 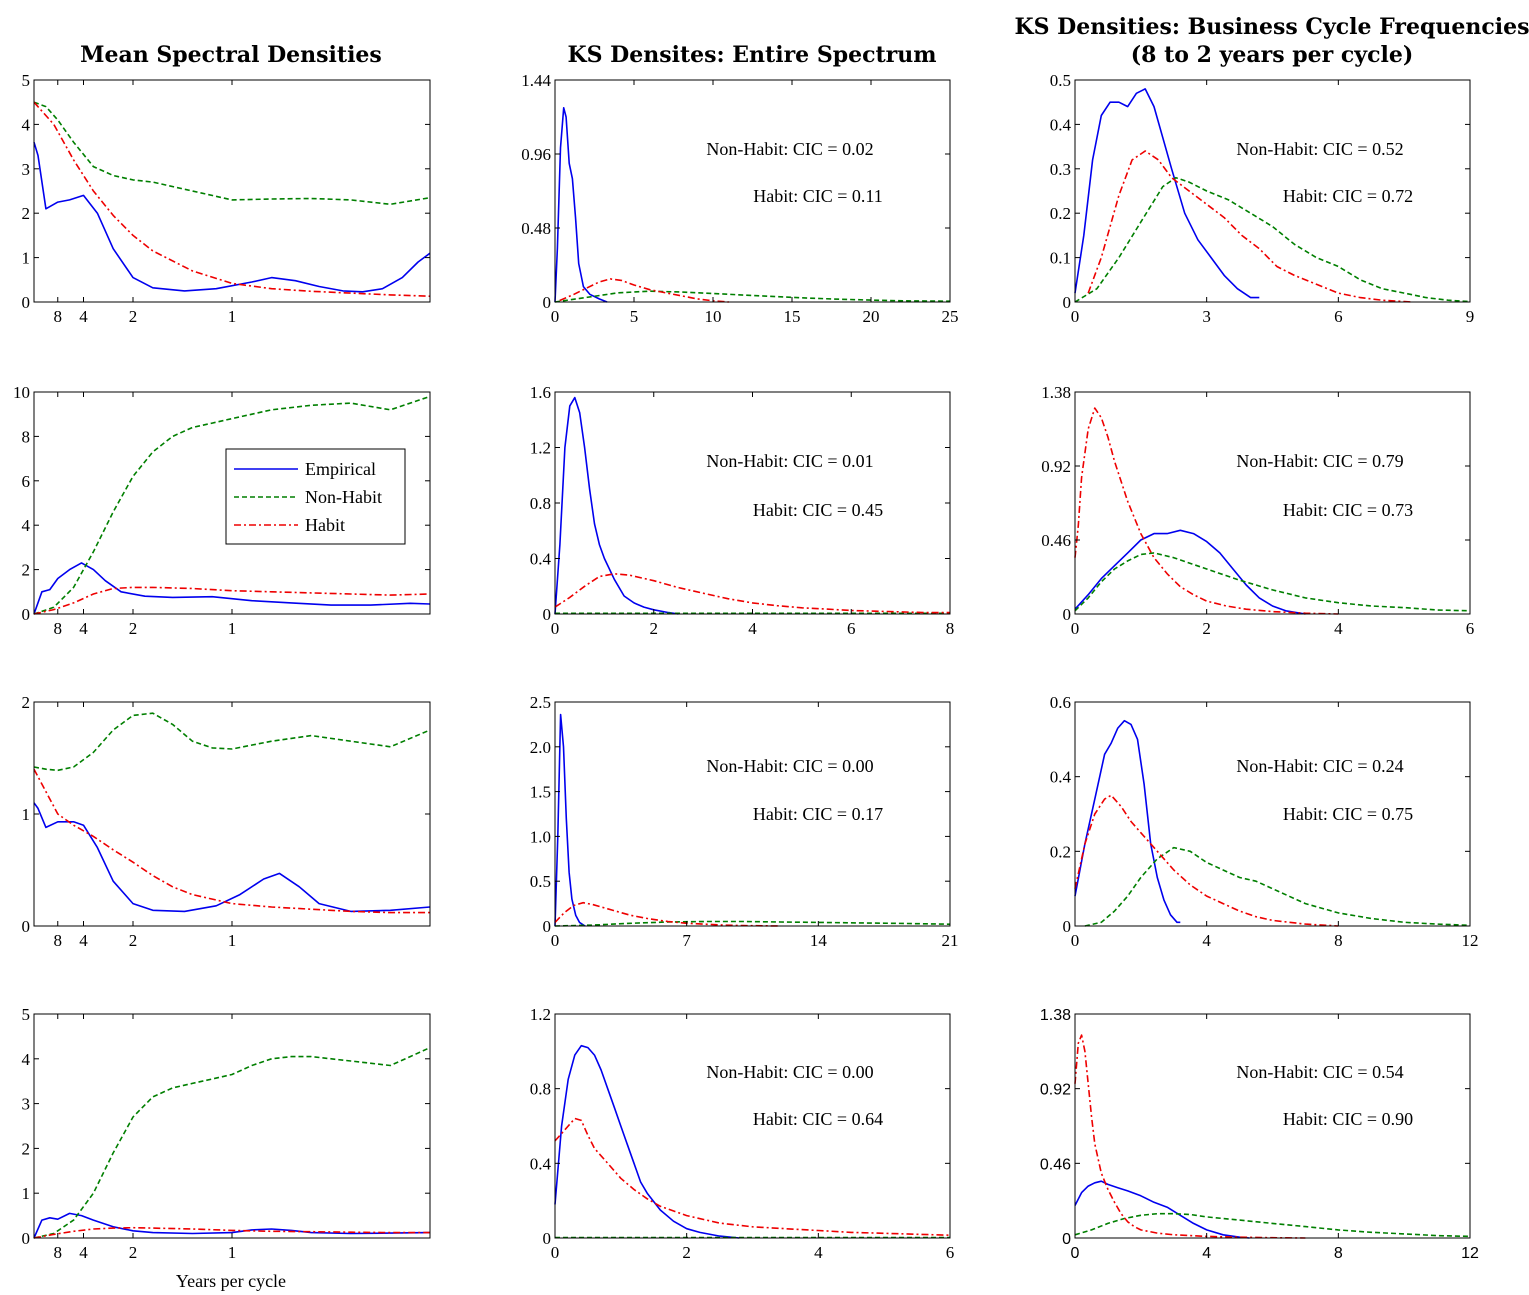 I want to click on xtick-label-r1c3-2: 6, so click(x=1338, y=316).